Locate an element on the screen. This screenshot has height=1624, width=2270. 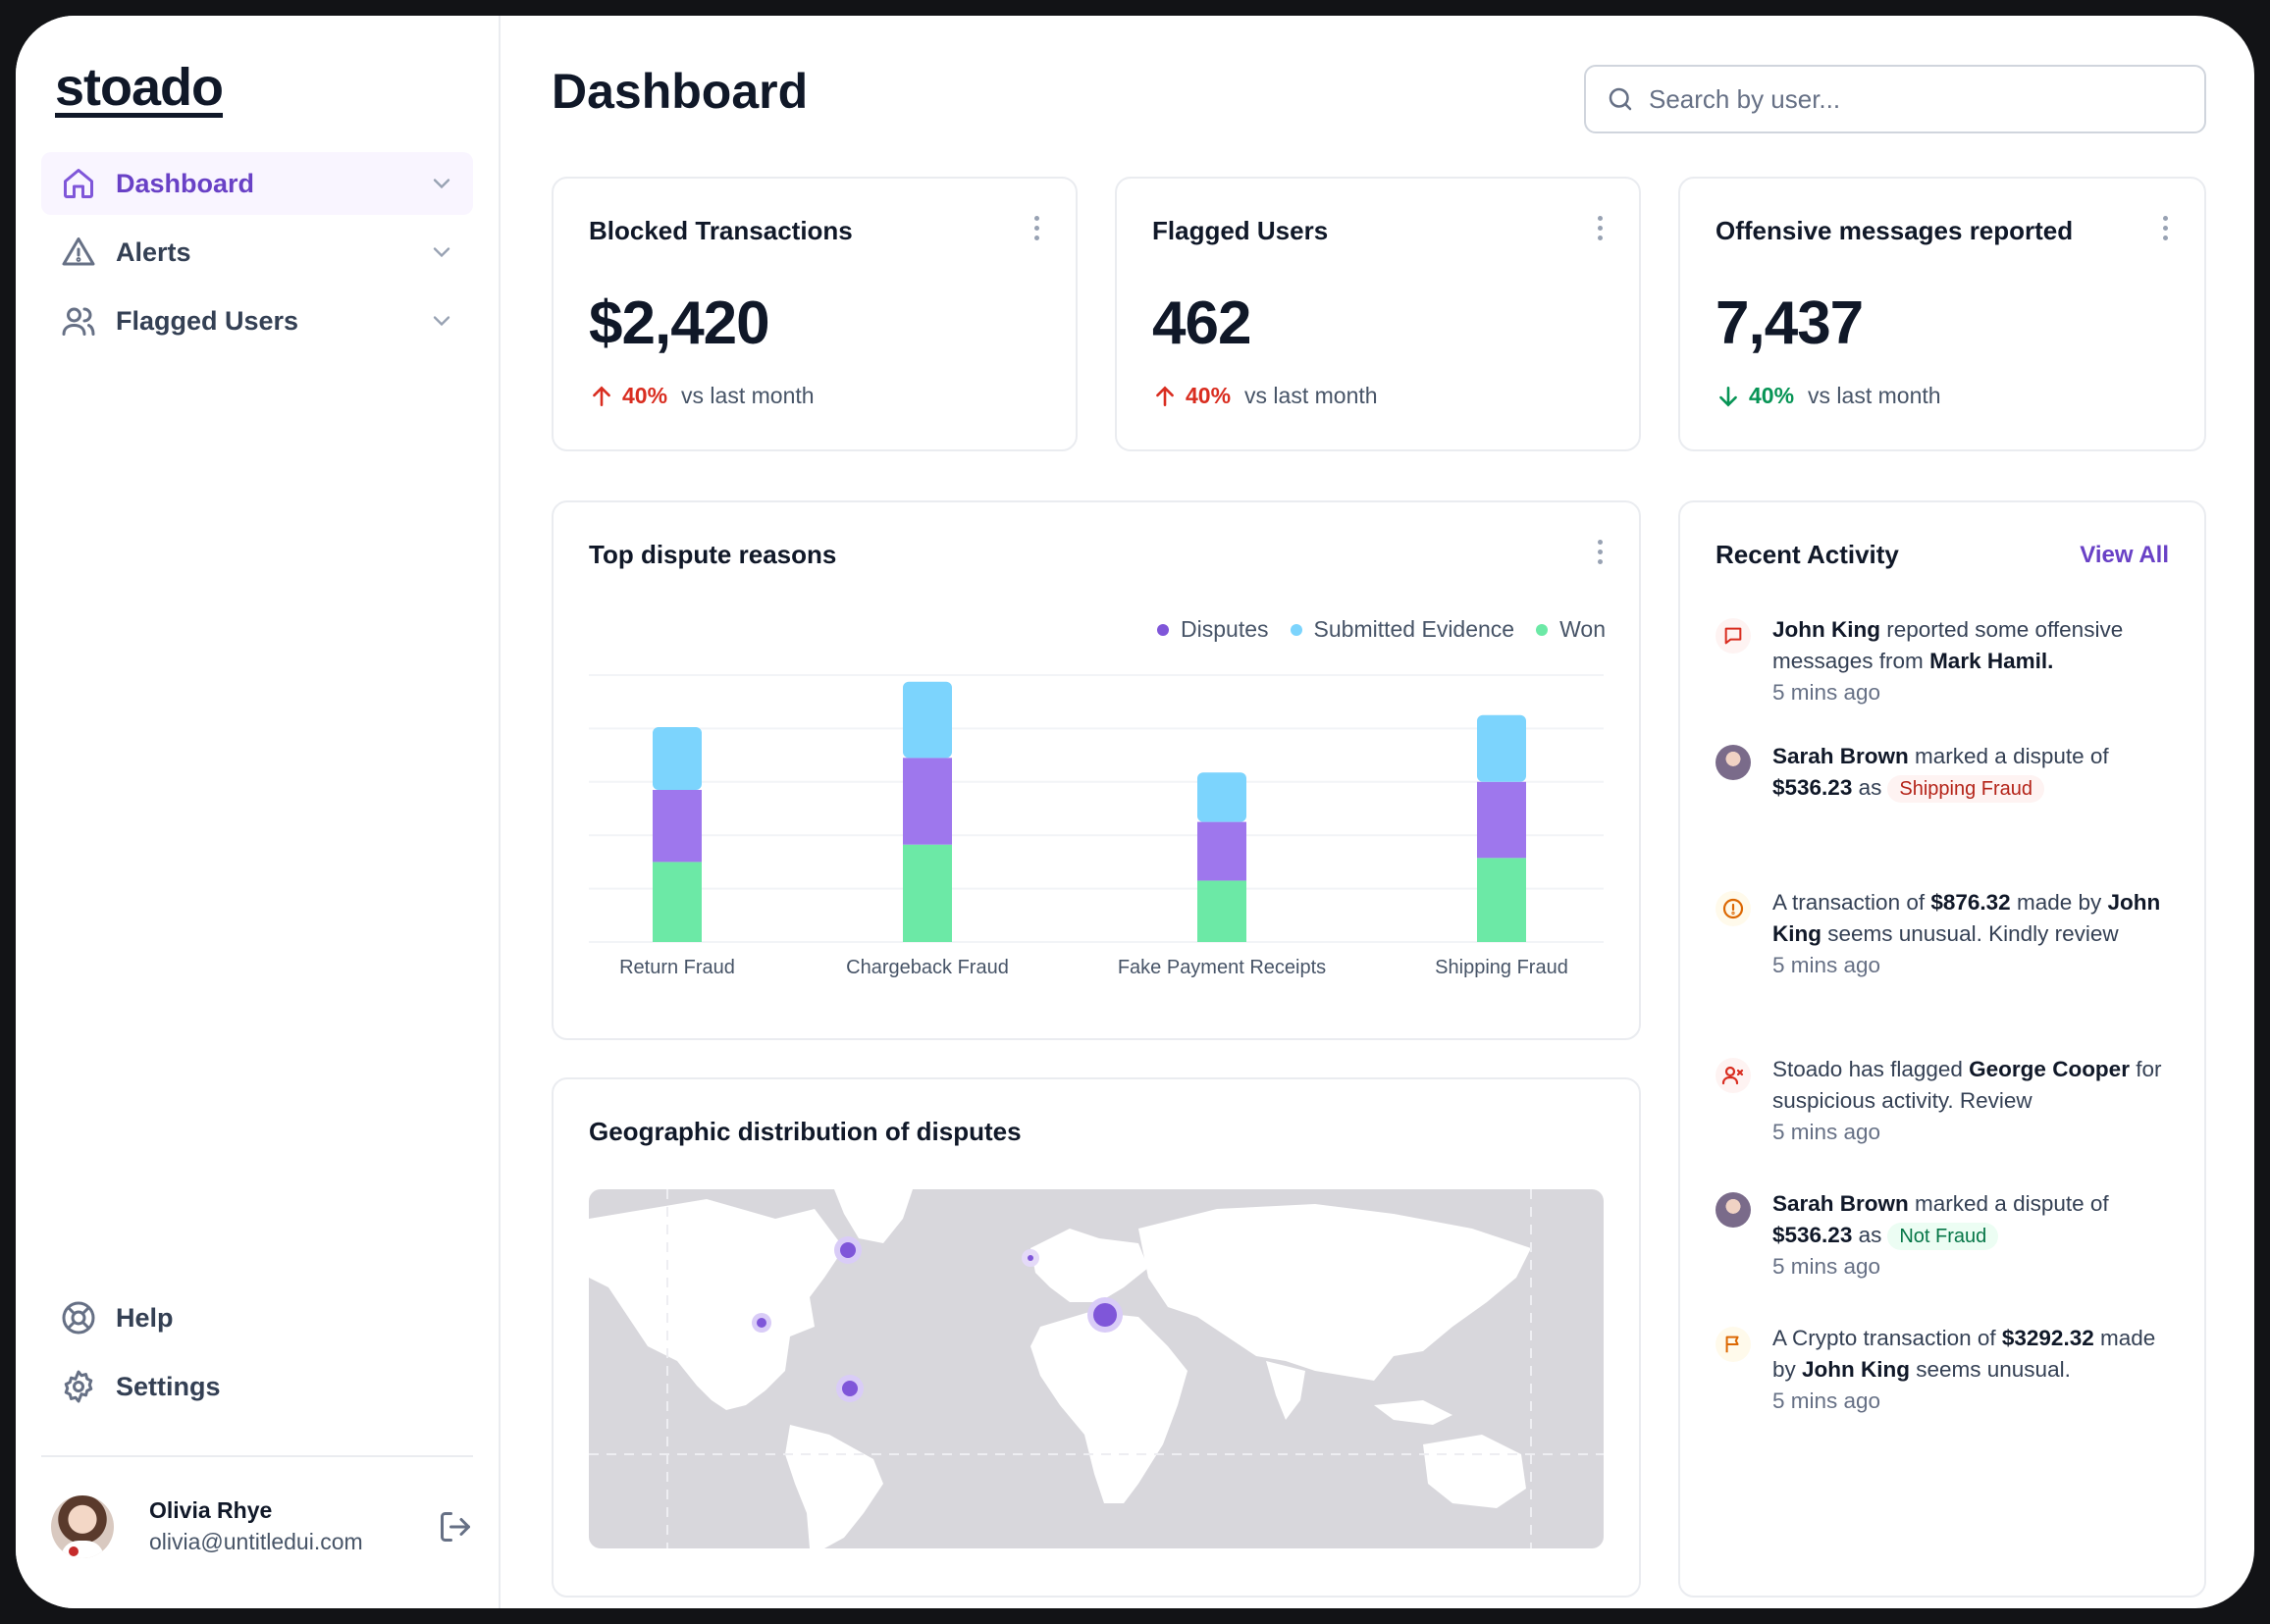
sidebar-item-settings: Settings is located at coordinates (257, 1386).